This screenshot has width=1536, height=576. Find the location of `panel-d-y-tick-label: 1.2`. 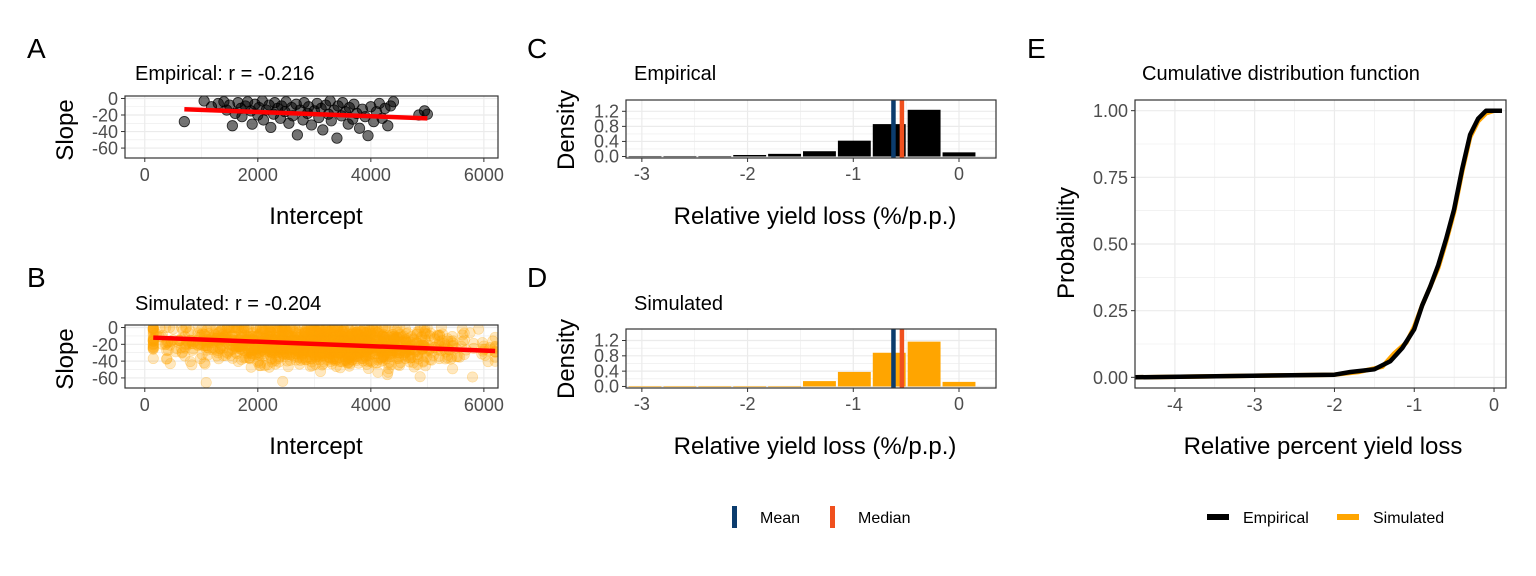

panel-d-y-tick-label: 1.2 is located at coordinates (606, 341).